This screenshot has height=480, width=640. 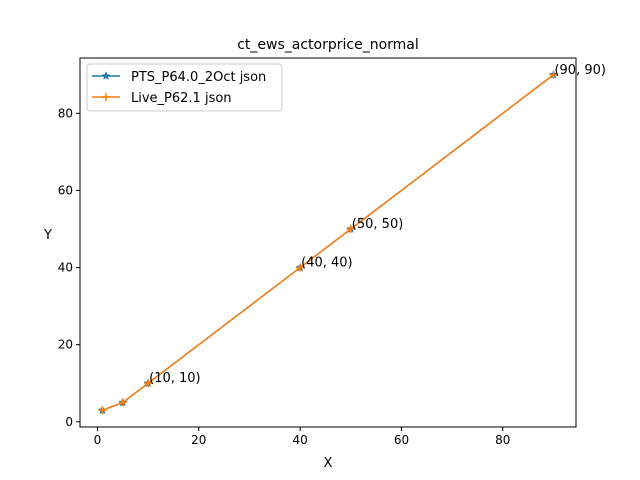 What do you see at coordinates (328, 45) in the screenshot?
I see `chart-title: ct_ews_actorprice_normal` at bounding box center [328, 45].